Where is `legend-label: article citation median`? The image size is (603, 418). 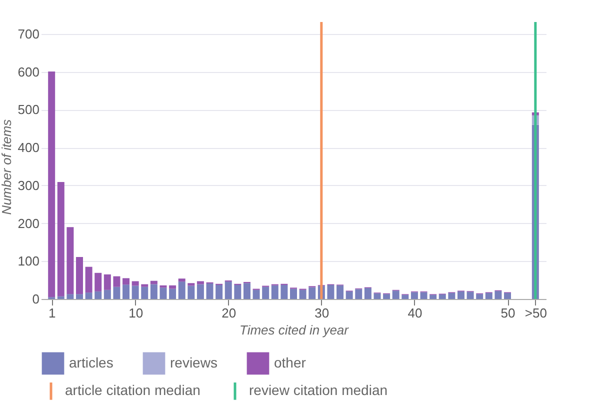
legend-label: article citation median is located at coordinates (132, 390).